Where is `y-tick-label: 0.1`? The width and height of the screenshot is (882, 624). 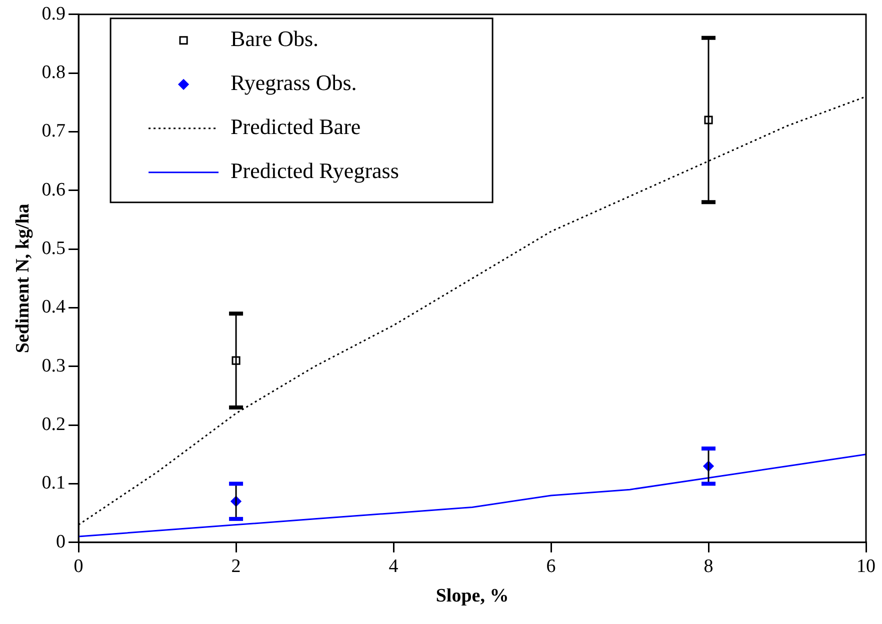 y-tick-label: 0.1 is located at coordinates (54, 483).